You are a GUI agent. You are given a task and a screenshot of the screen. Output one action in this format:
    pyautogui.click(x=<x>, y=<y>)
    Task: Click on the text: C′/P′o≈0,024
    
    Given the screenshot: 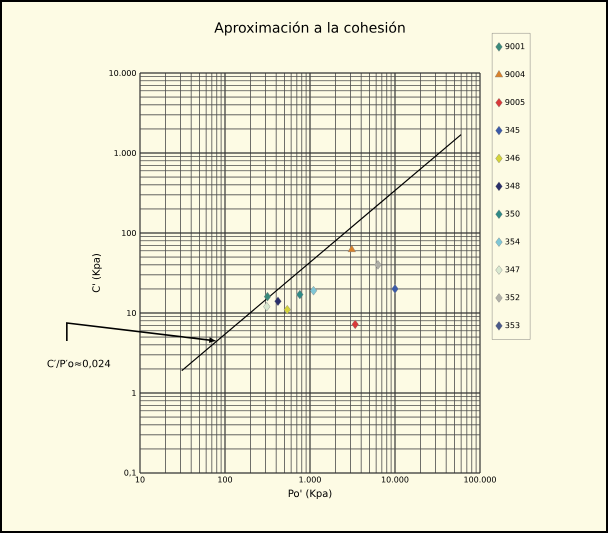 What is the action you would take?
    pyautogui.click(x=78, y=364)
    